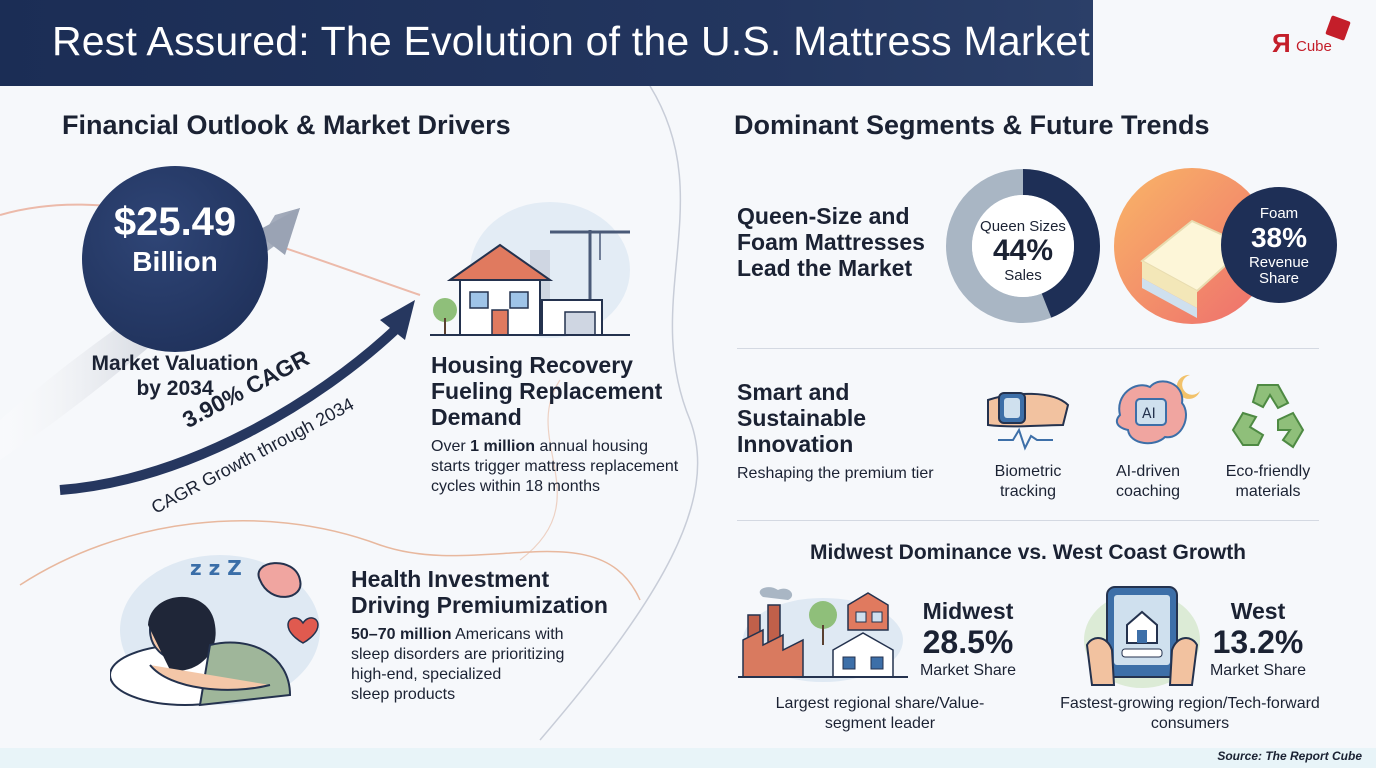  What do you see at coordinates (1149, 414) in the screenshot?
I see `svg-text: AI` at bounding box center [1149, 414].